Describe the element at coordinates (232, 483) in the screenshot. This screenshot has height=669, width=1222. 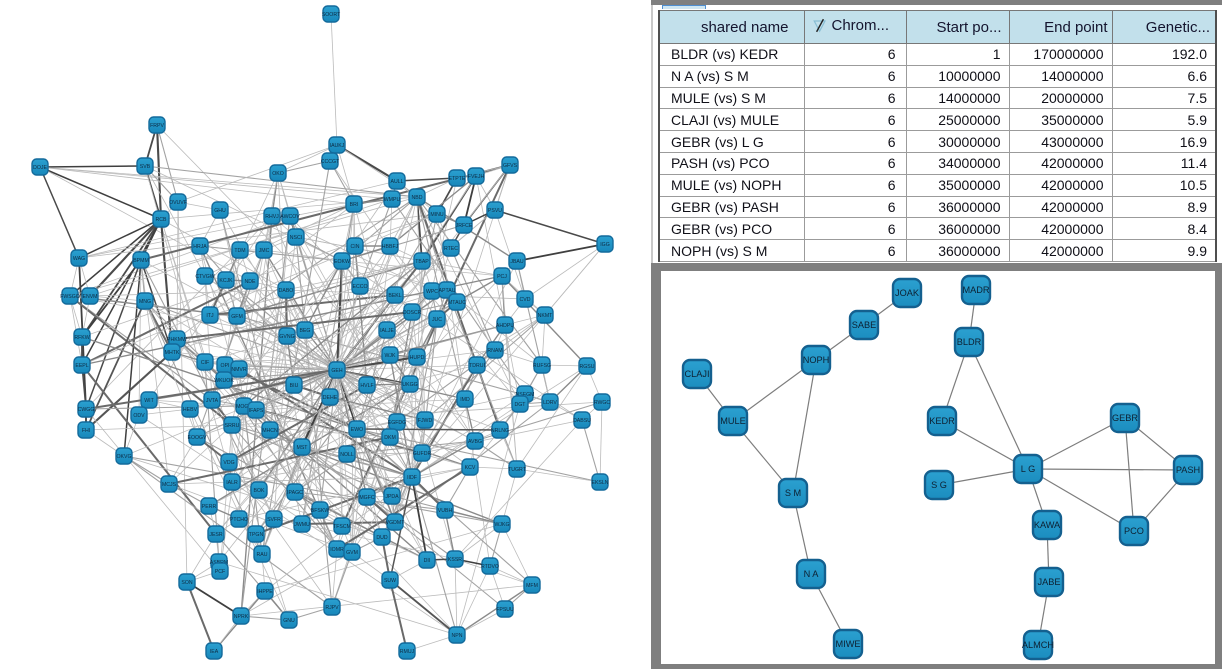
I see `svg-text: IALR` at that location.